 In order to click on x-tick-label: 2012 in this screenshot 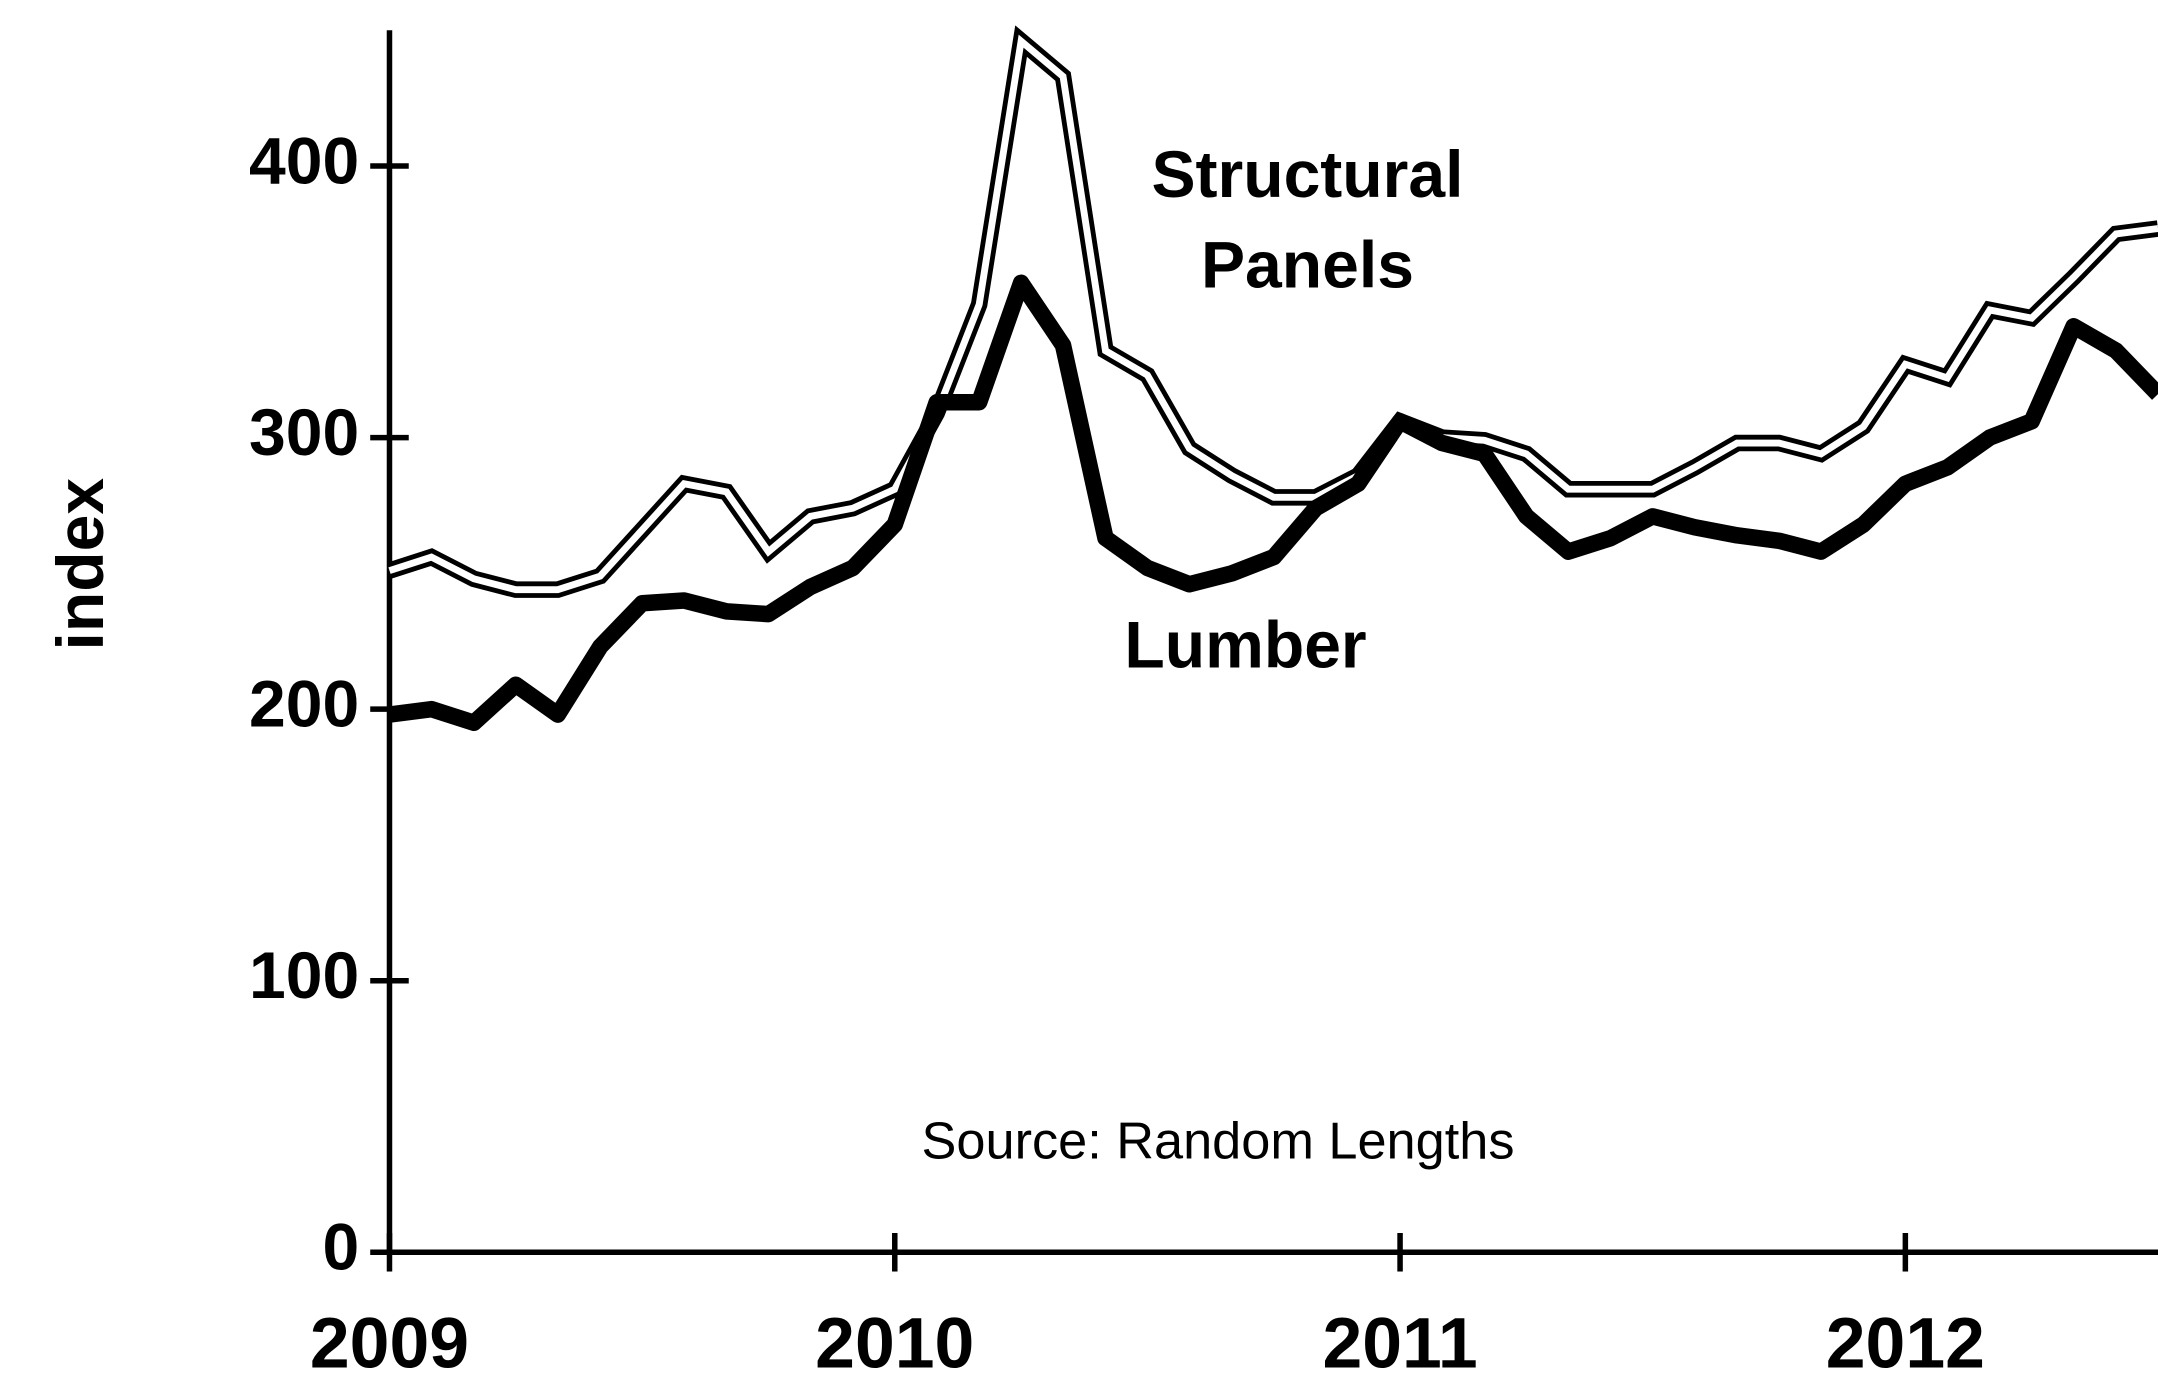, I will do `click(1905, 1343)`.